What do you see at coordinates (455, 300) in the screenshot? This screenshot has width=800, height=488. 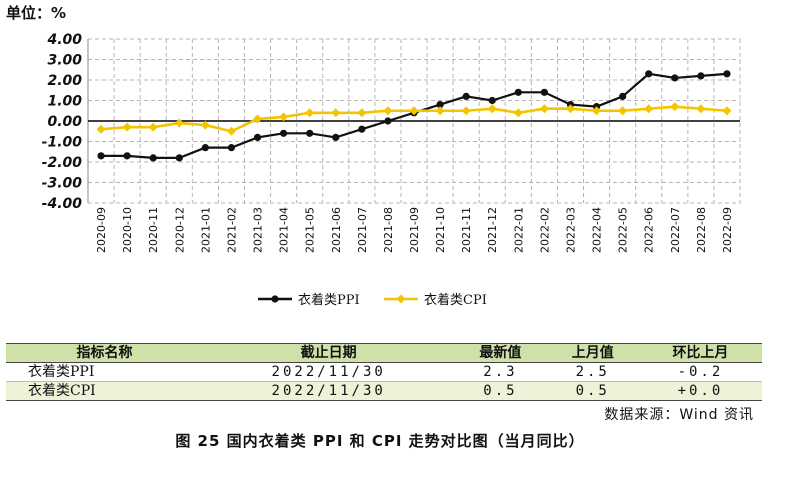 I see `legend-label: 衣着类CPI` at bounding box center [455, 300].